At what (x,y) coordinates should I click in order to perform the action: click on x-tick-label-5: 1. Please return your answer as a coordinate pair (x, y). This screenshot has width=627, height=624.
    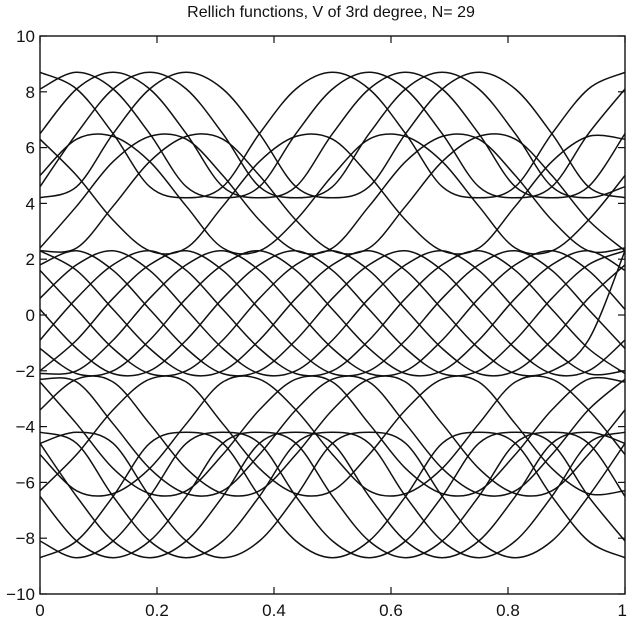
    Looking at the image, I should click on (622, 610).